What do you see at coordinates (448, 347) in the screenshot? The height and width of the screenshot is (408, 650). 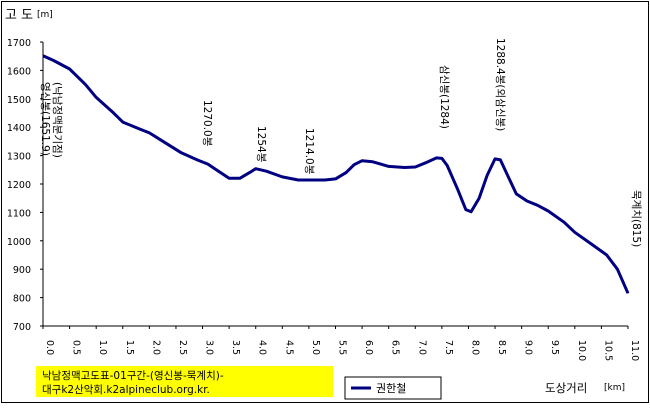 I see `x-tick-label: 7.5` at bounding box center [448, 347].